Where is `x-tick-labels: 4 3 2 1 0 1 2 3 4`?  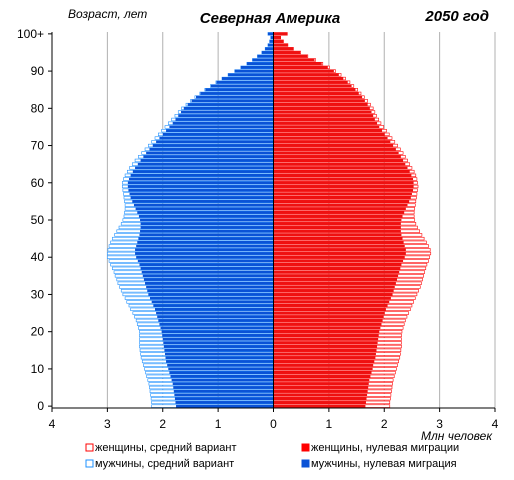 x-tick-labels: 4 3 2 1 0 1 2 3 4 is located at coordinates (274, 419).